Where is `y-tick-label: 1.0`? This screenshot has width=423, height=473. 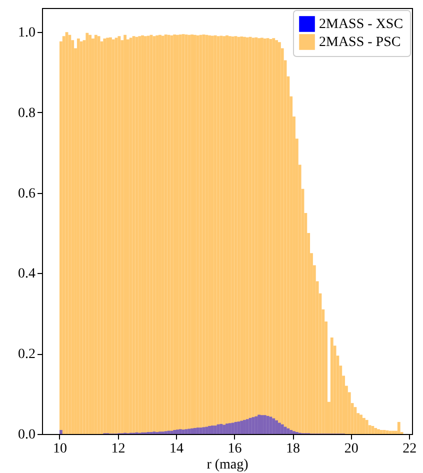
y-tick-label: 1.0 is located at coordinates (27, 33).